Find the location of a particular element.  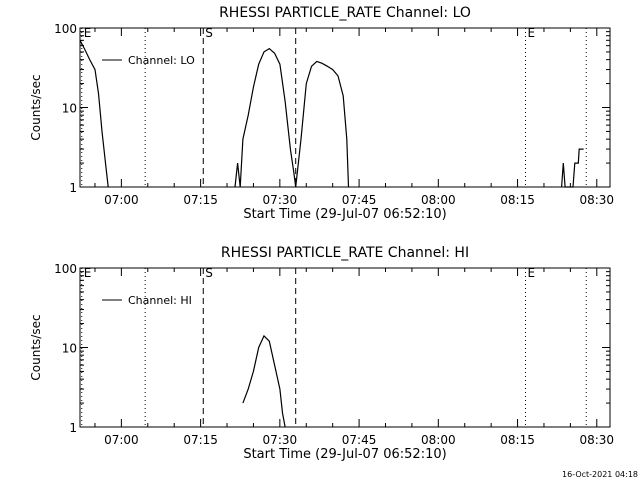

legend-label: Channel: LO is located at coordinates (161, 60).